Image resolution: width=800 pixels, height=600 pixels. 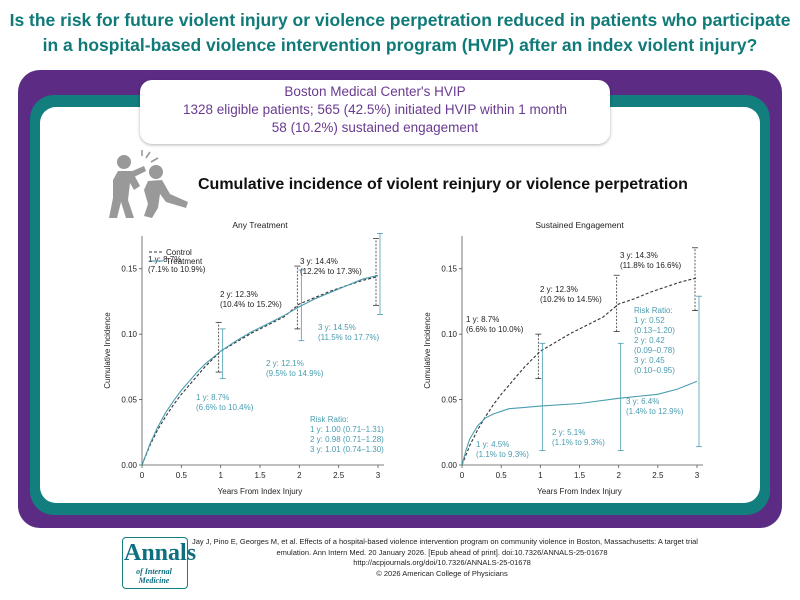 I want to click on citation-line-4: © 2026 American College of Physicians, so click(x=442, y=573).